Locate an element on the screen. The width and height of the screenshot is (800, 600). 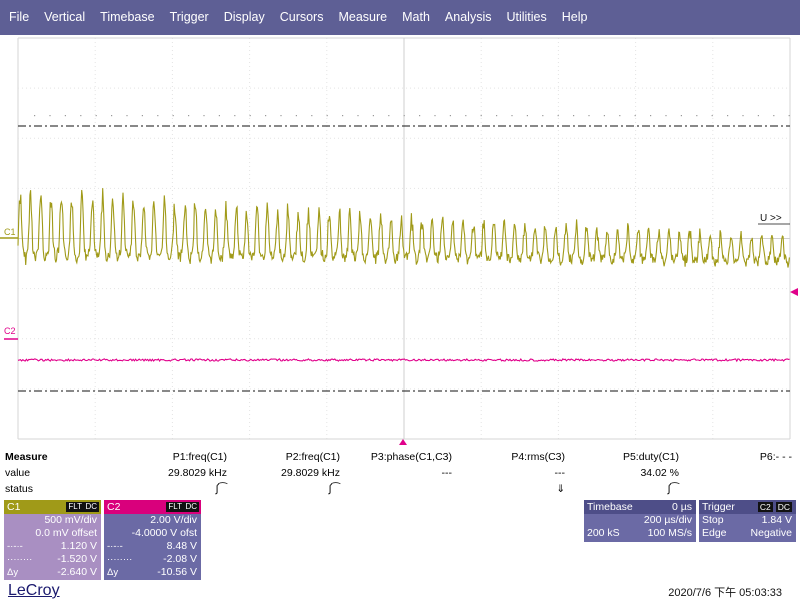
trigger-slope: Negative is located at coordinates (771, 533).